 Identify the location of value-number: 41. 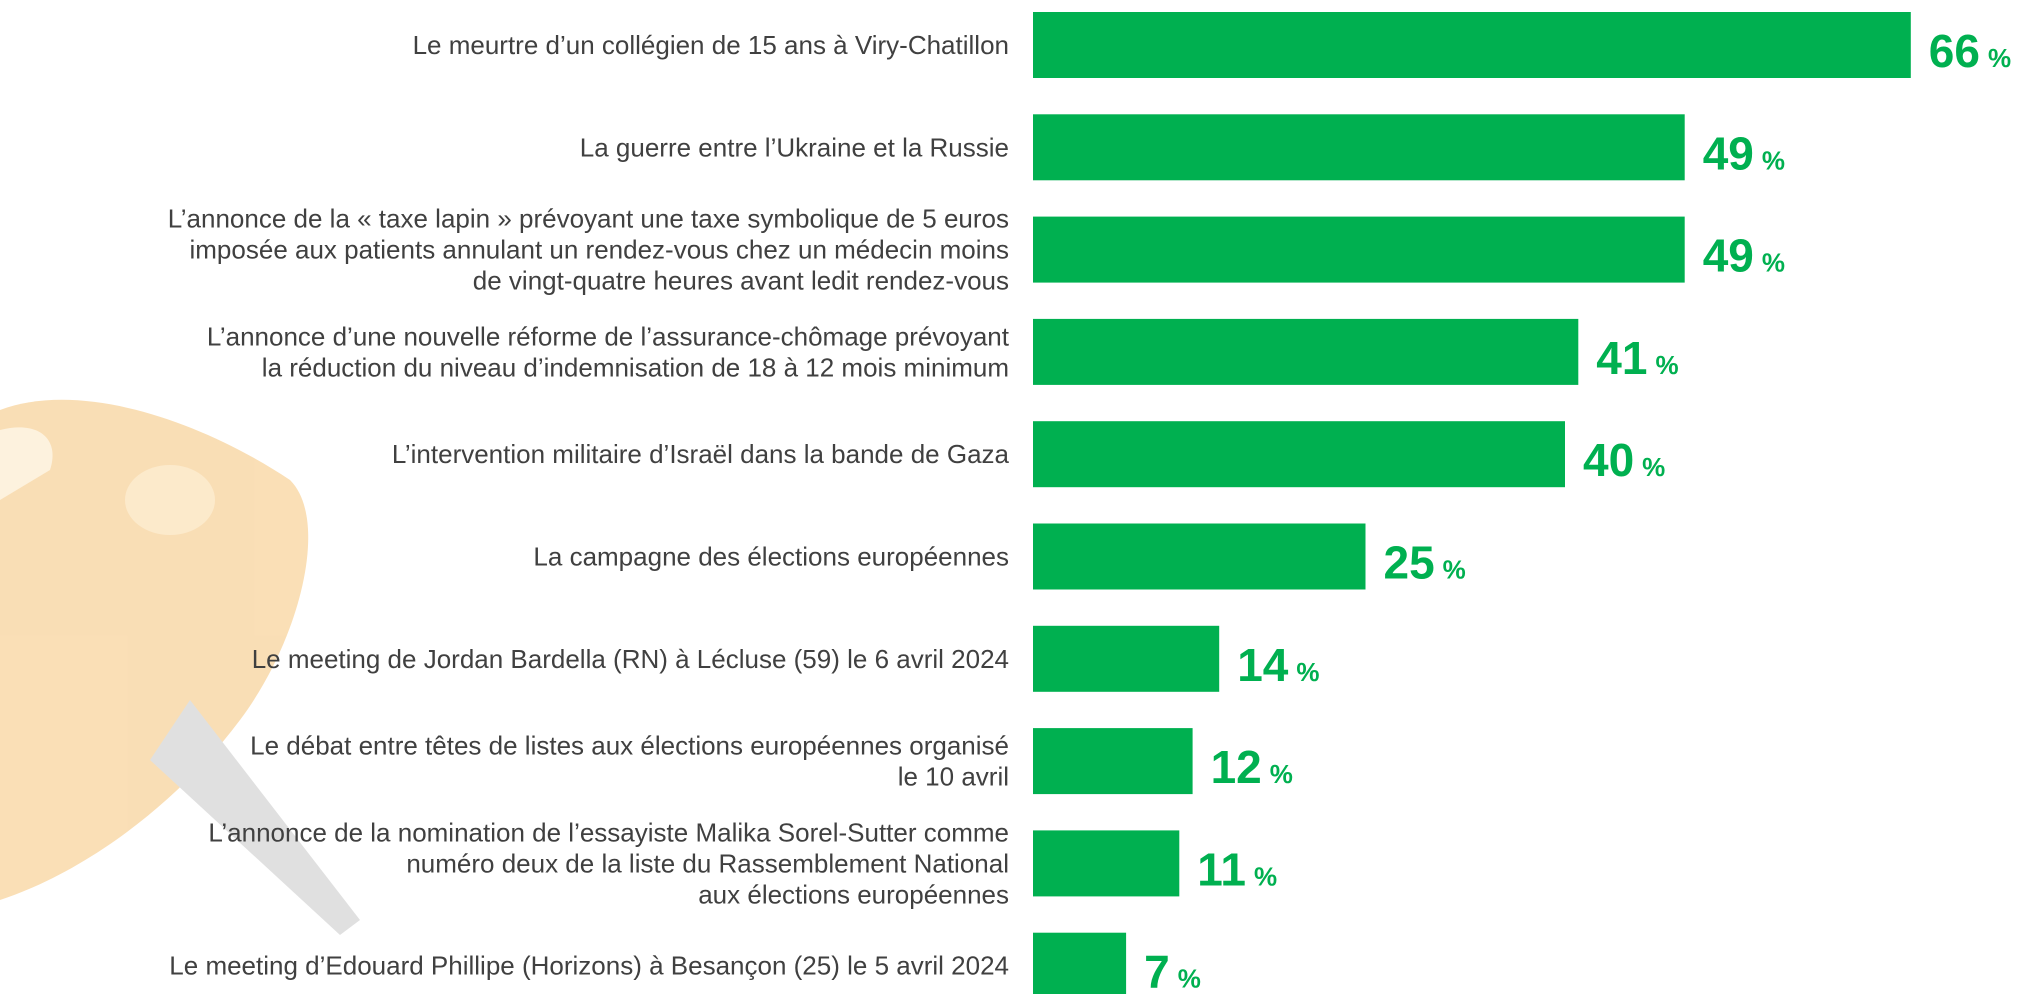
(1621, 358).